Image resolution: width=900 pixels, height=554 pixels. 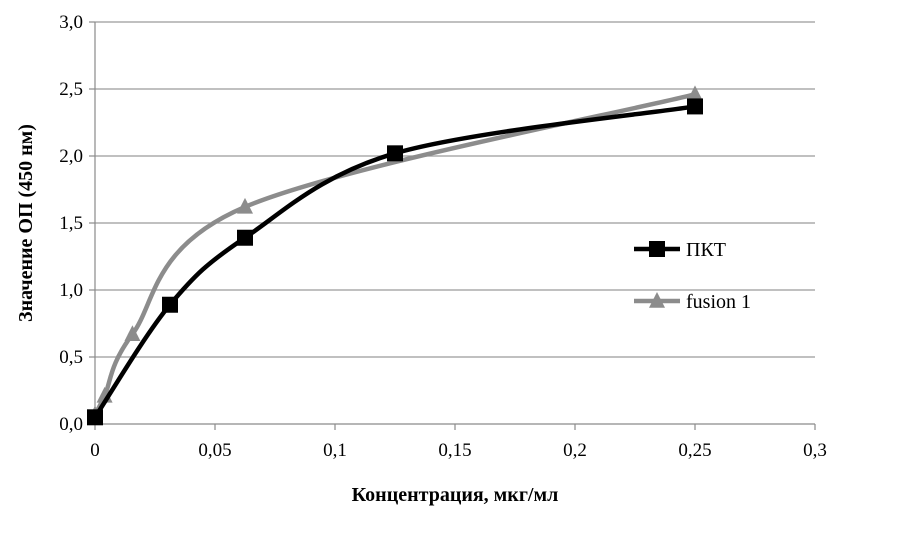 What do you see at coordinates (718, 302) in the screenshot?
I see `legend-label: fusion 1` at bounding box center [718, 302].